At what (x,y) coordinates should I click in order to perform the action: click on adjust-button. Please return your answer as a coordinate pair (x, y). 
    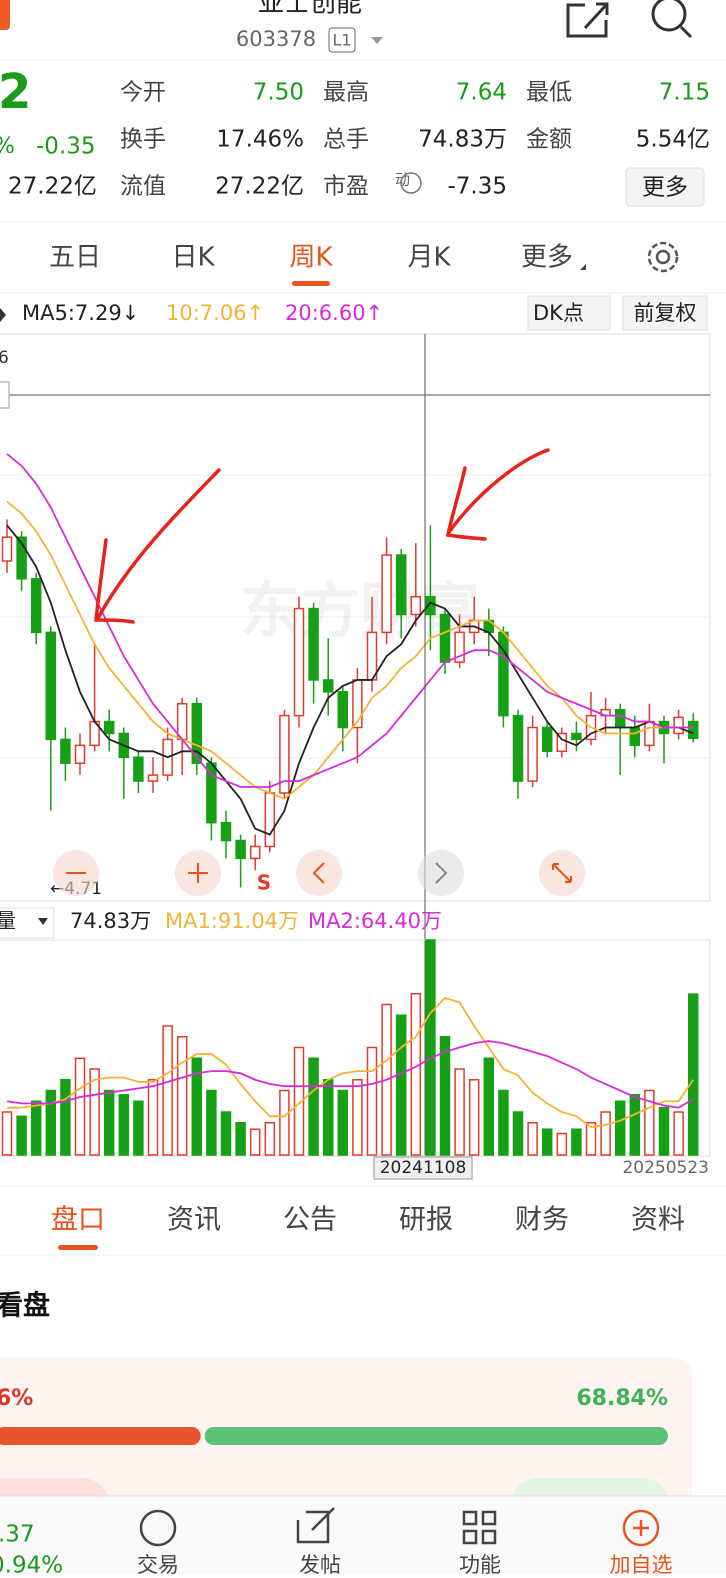
    Looking at the image, I should click on (665, 313).